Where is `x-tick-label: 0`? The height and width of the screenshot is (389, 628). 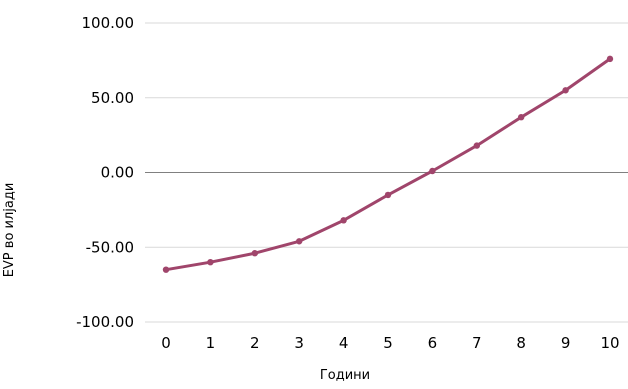
x-tick-label: 0 is located at coordinates (166, 343).